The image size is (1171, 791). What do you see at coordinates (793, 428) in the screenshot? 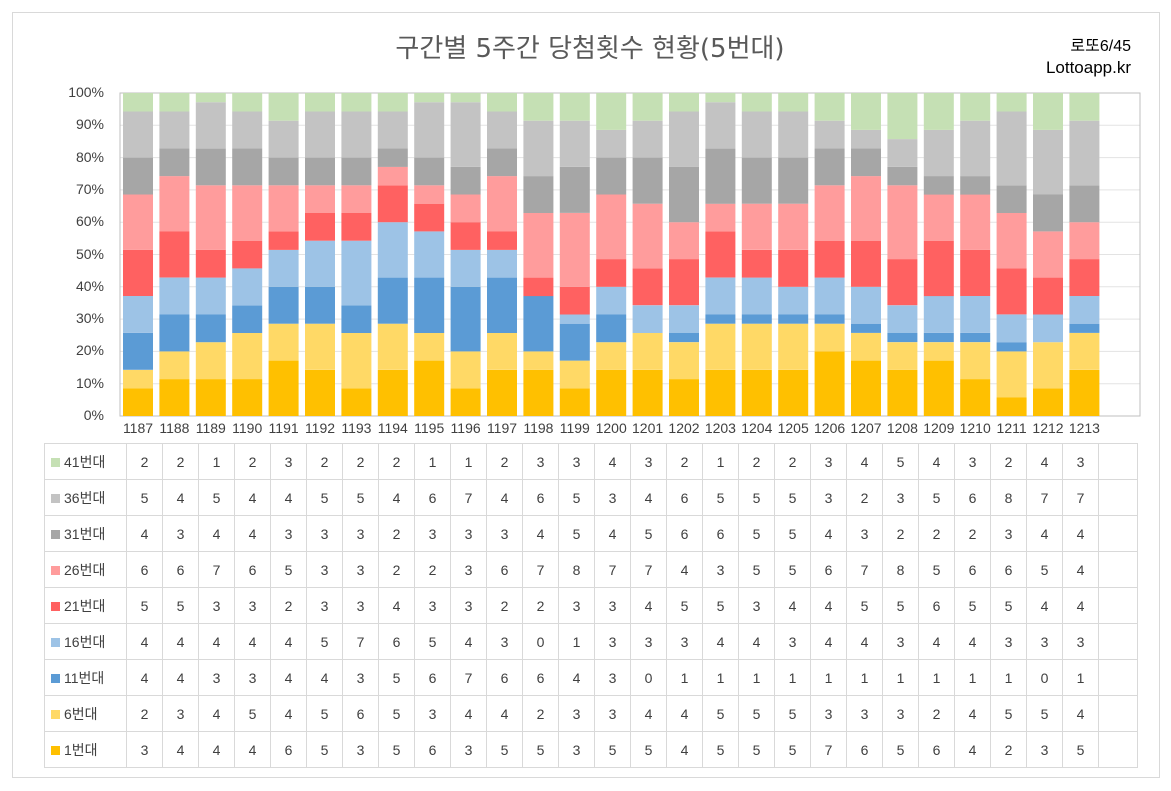
I see `x-tick-label: 1205` at bounding box center [793, 428].